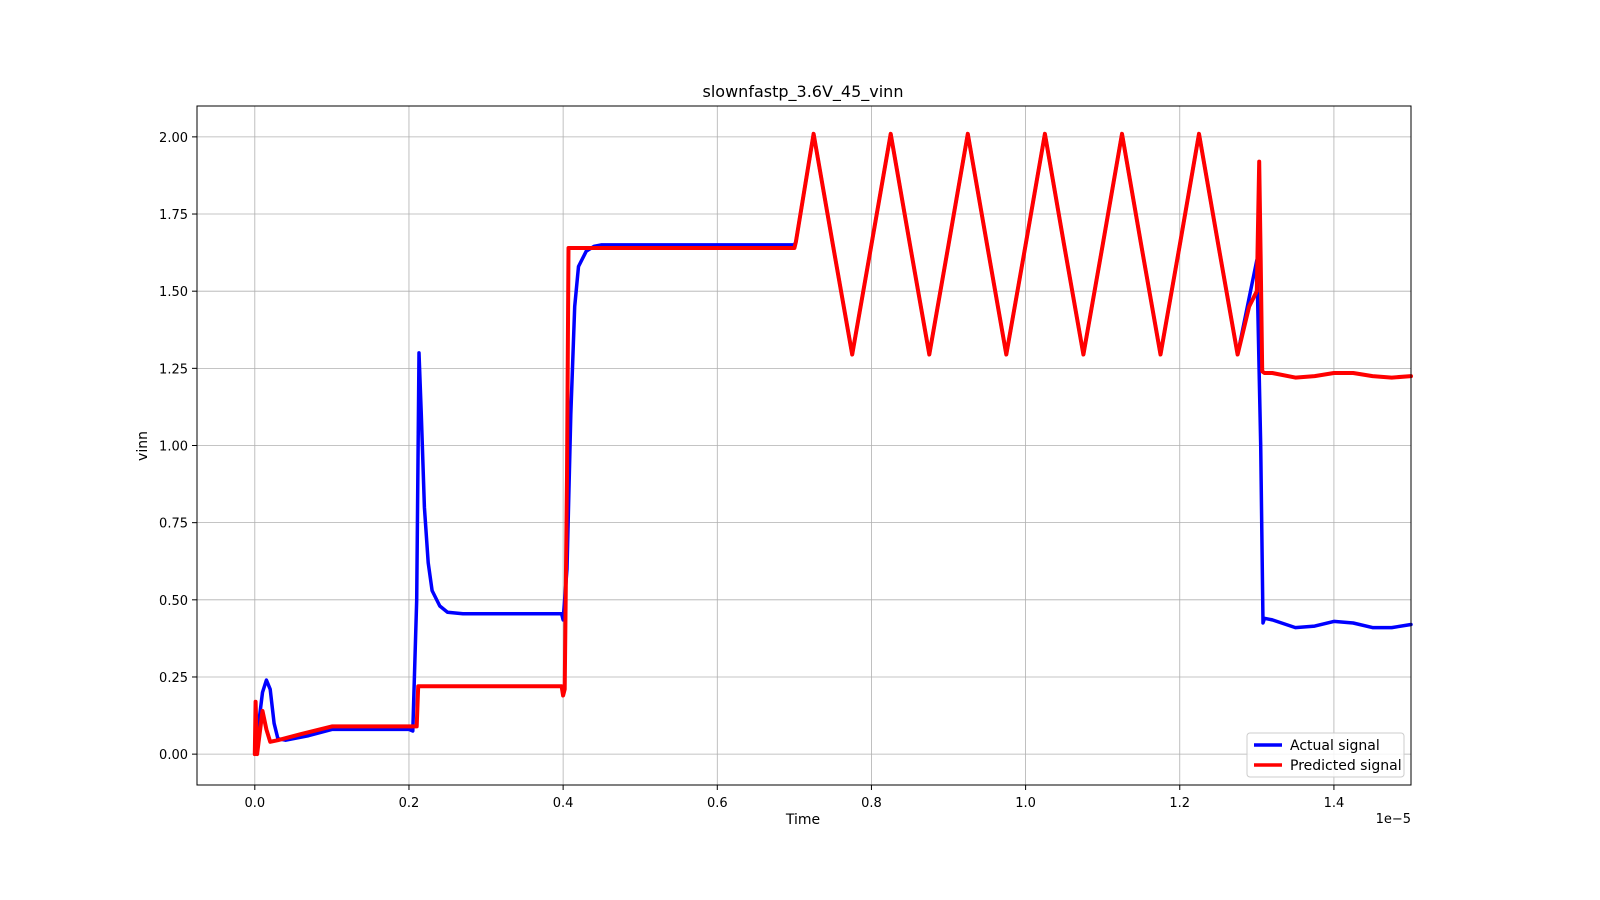  What do you see at coordinates (802, 820) in the screenshot?
I see `x-axis-label: Time` at bounding box center [802, 820].